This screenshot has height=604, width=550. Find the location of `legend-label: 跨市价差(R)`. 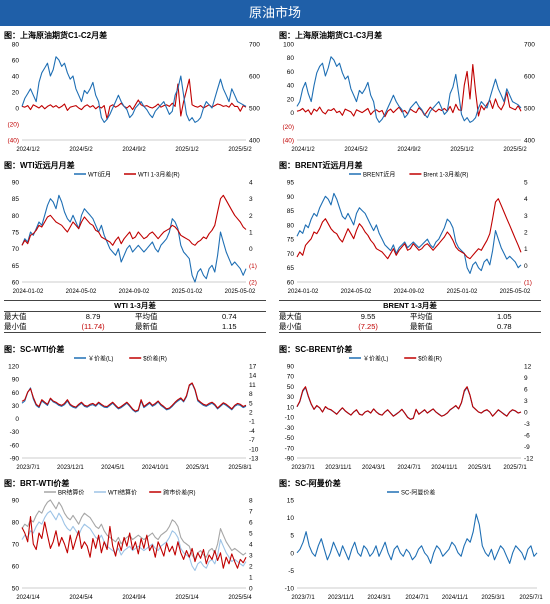

legend-label: 跨市价差(R) is located at coordinates (179, 493).